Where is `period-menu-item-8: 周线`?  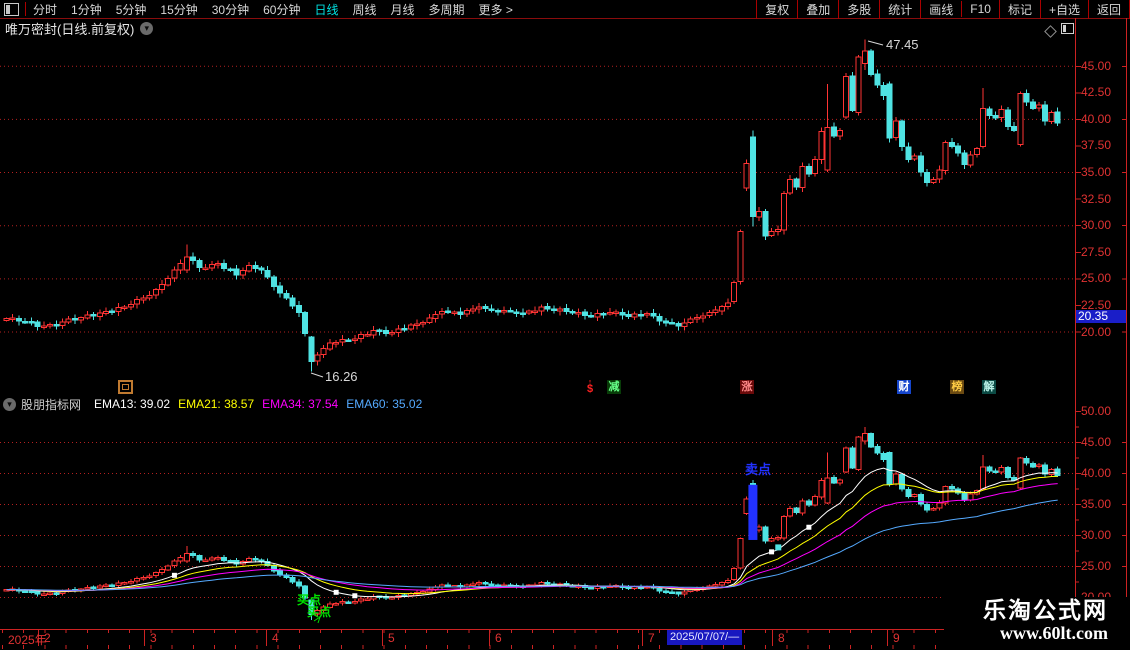 period-menu-item-8: 周线 is located at coordinates (364, 9).